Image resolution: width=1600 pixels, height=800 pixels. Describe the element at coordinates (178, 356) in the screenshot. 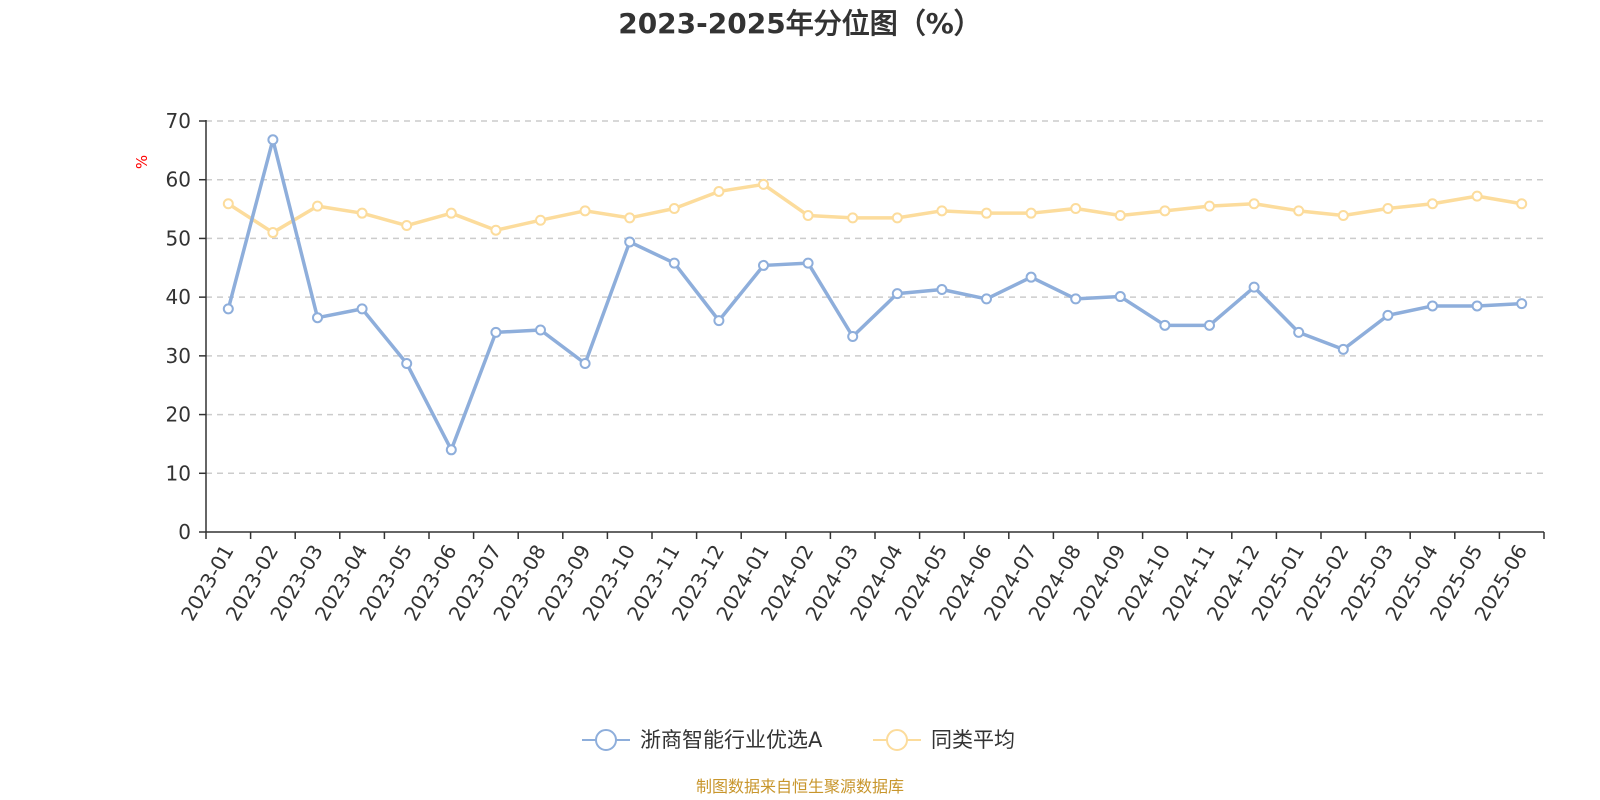

I see `y-tick-label: 30` at that location.